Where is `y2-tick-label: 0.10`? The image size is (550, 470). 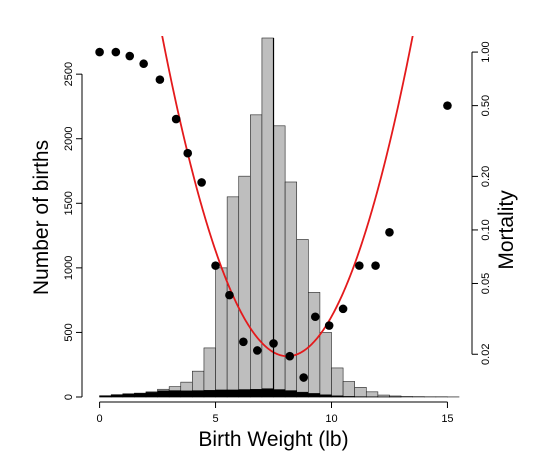
y2-tick-label: 0.10 is located at coordinates (486, 229).